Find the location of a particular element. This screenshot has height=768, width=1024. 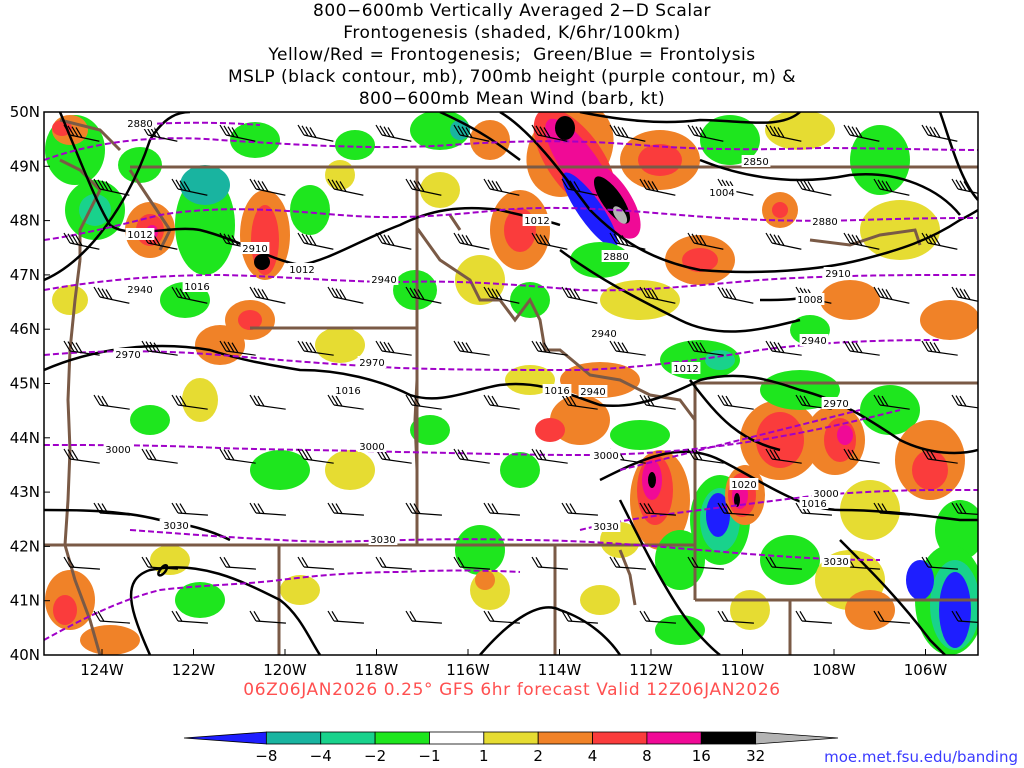

lon-tick-label: 110W is located at coordinates (743, 670).